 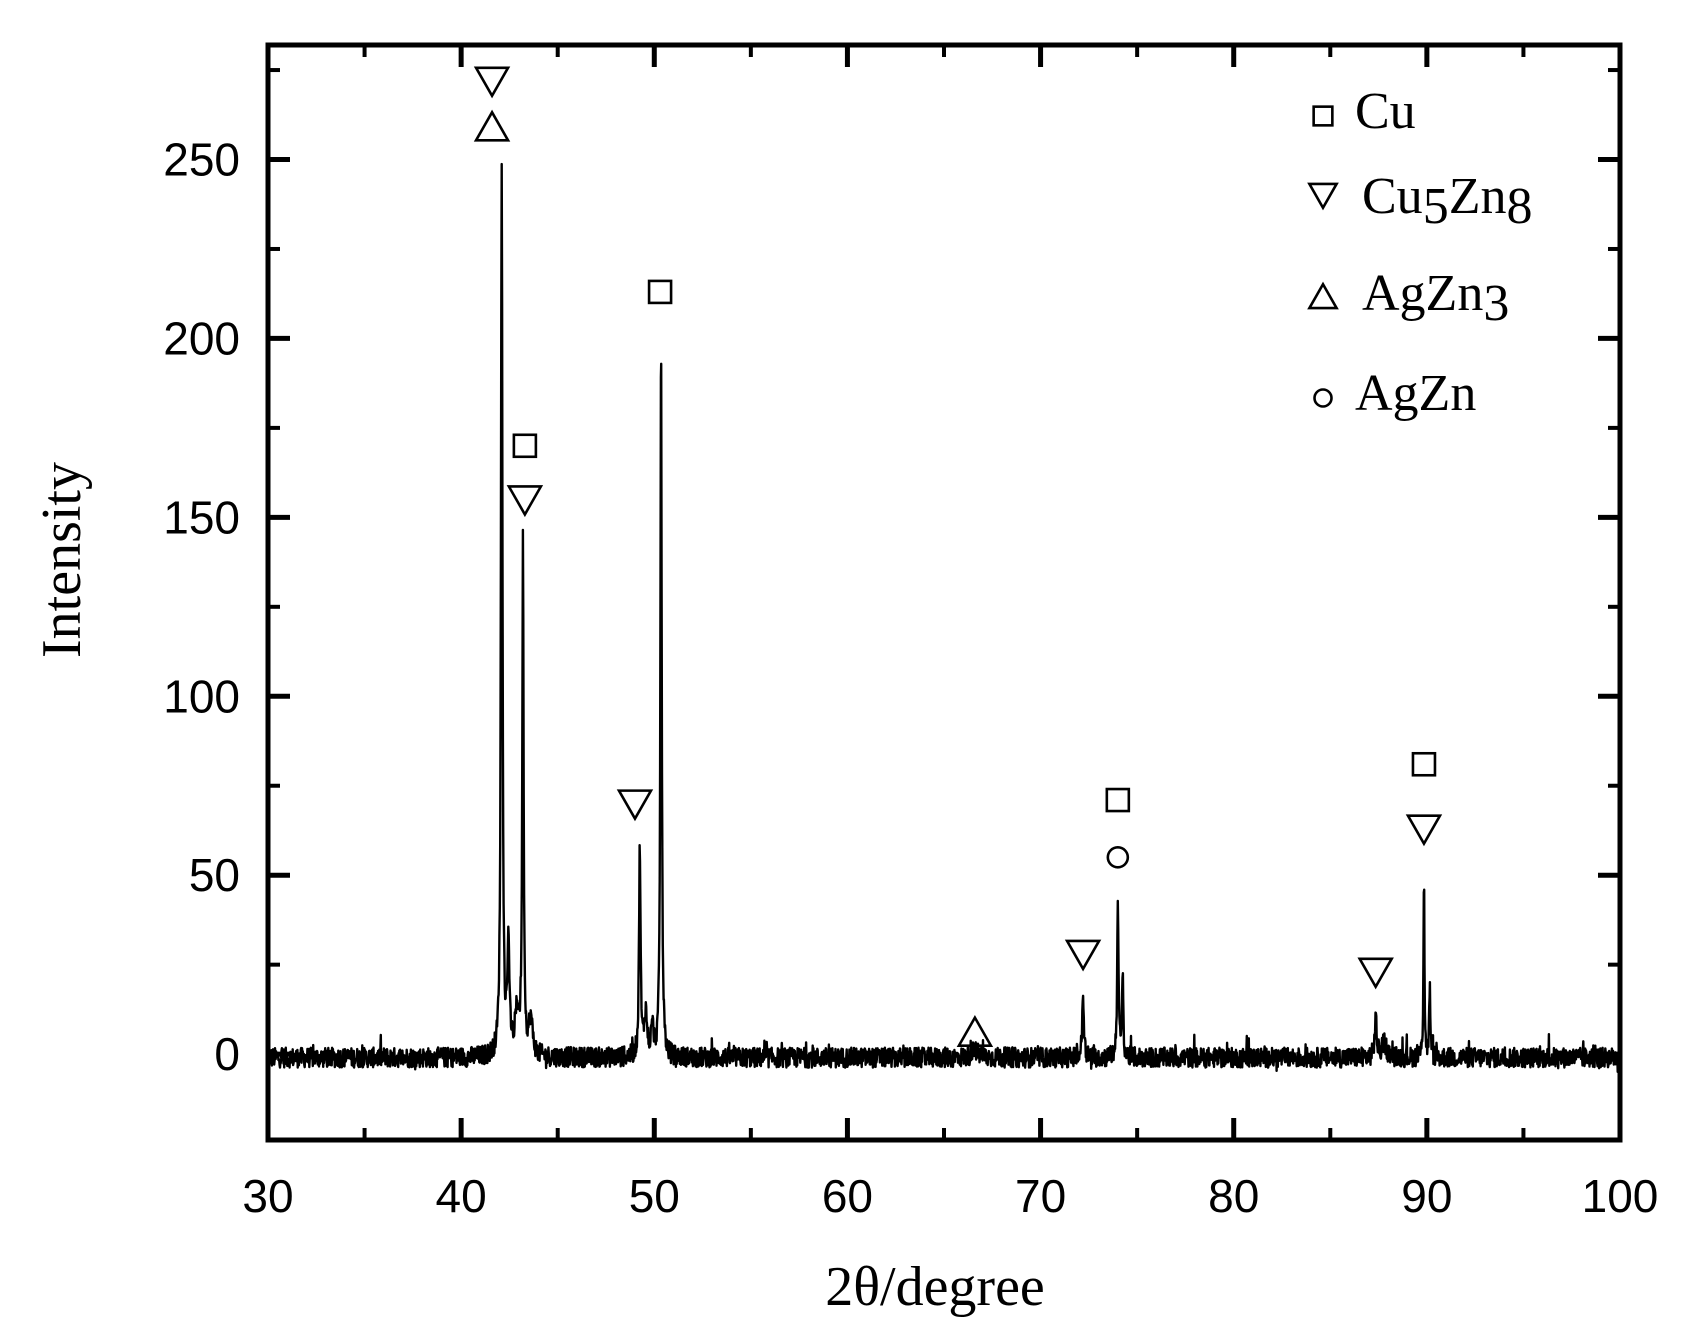 I want to click on legend-label-cu: Cu, so click(x=1385, y=111).